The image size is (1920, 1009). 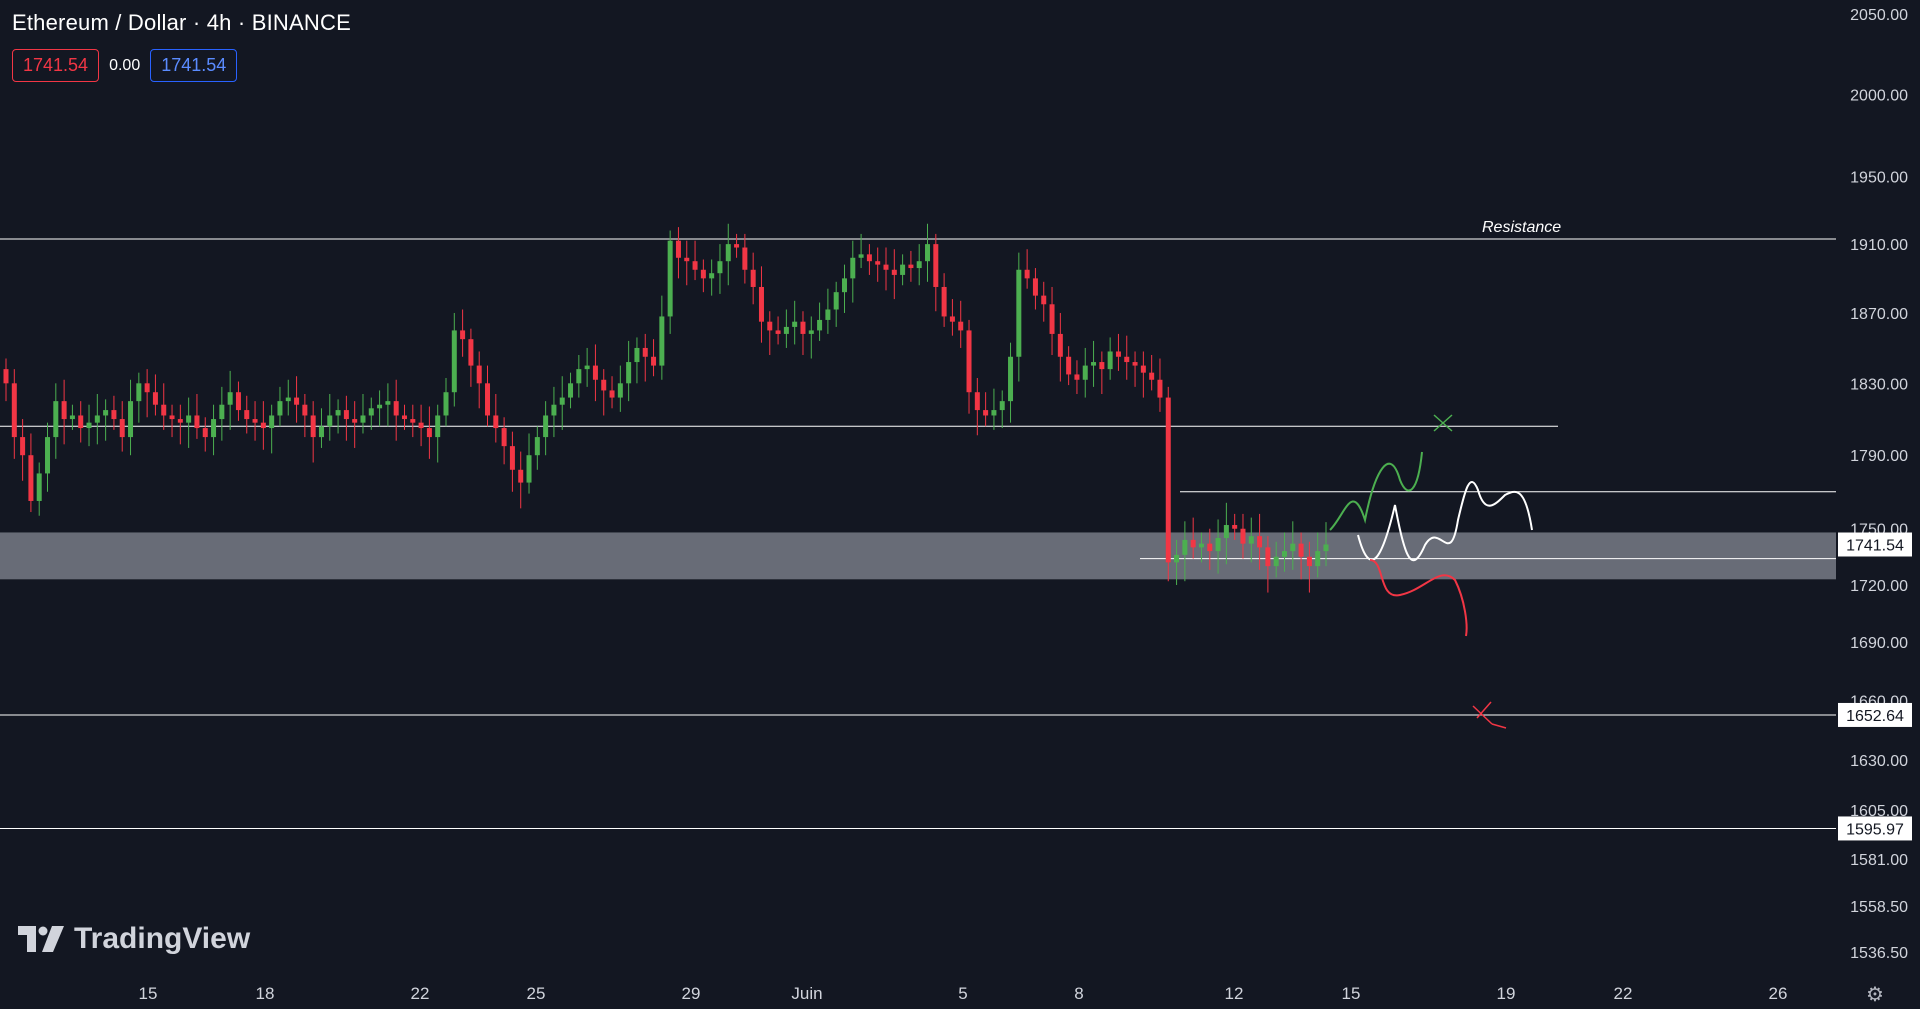 I want to click on y-tick-label: 2000.00, so click(x=1879, y=95).